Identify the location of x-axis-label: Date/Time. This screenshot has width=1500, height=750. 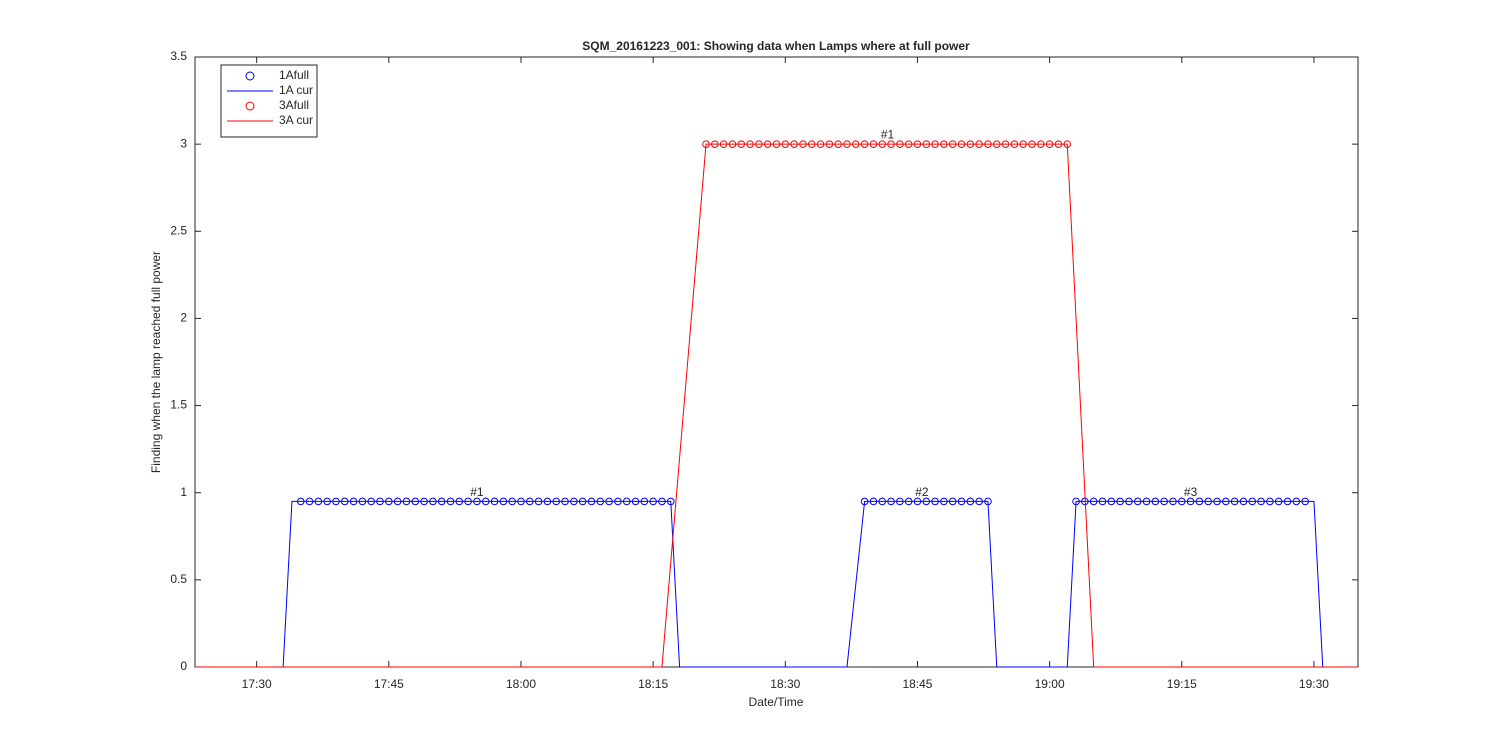
(776, 702).